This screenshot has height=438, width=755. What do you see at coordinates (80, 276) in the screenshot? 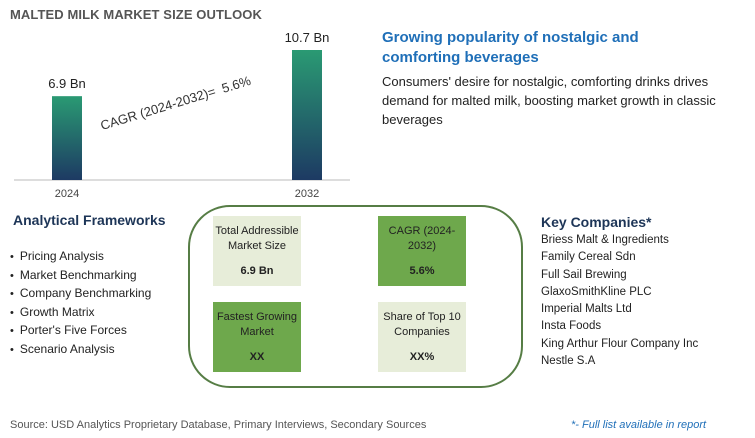
I see `framework-item: Market Benchmarking` at bounding box center [80, 276].